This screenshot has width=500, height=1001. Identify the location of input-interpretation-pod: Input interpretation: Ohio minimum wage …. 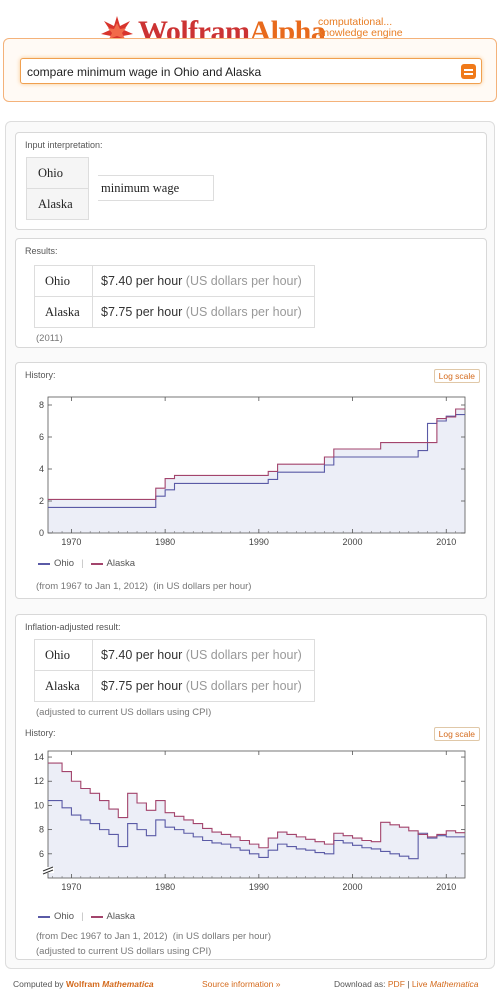
(251, 181).